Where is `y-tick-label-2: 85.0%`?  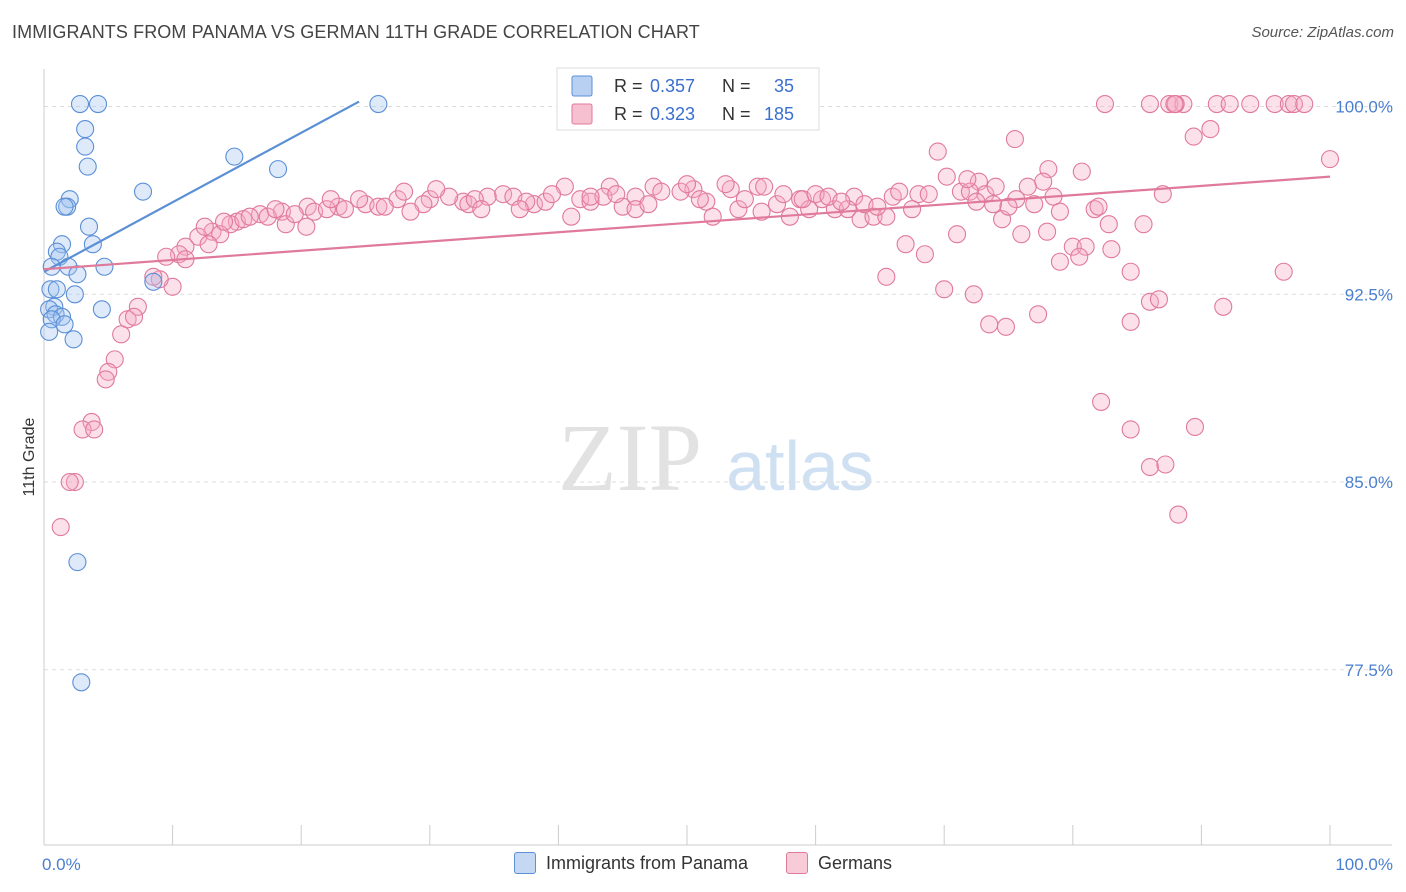 y-tick-label-2: 85.0% is located at coordinates (1369, 482).